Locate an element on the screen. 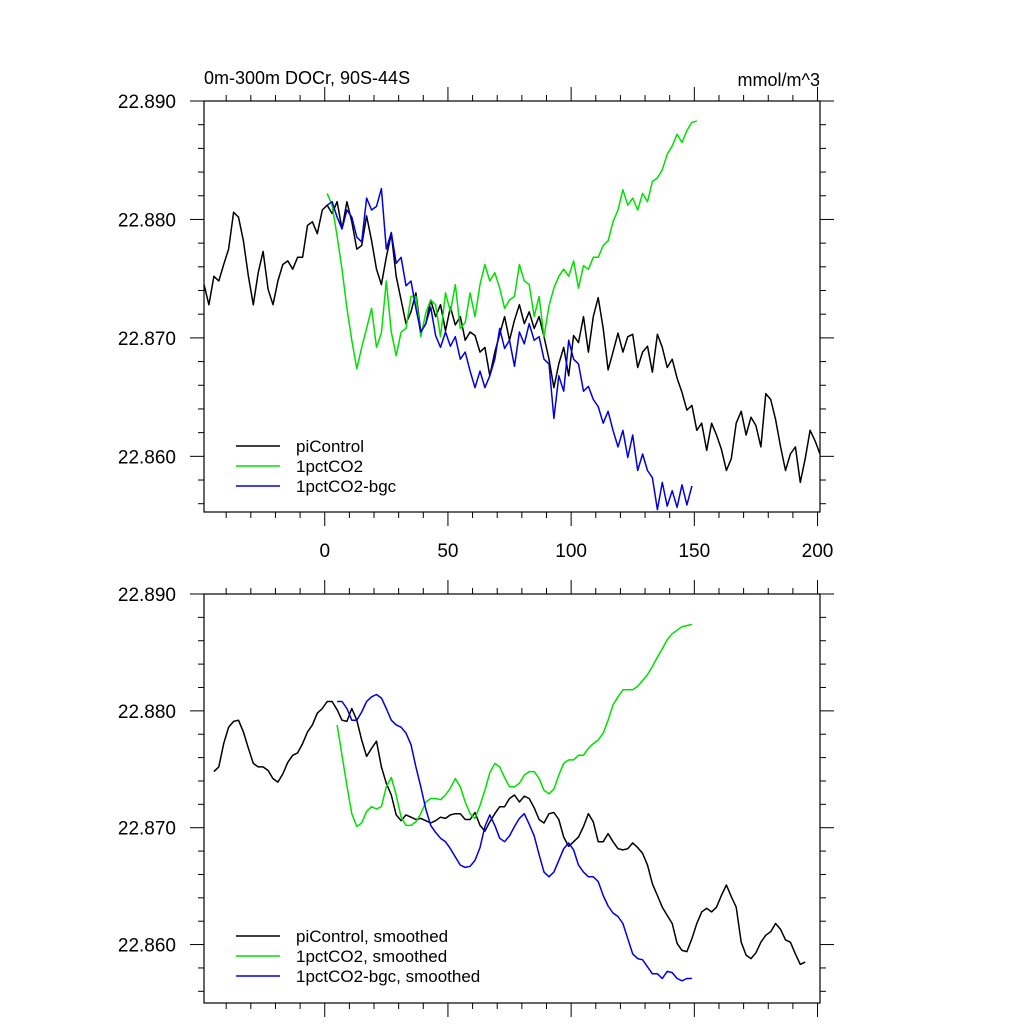 This screenshot has height=1024, width=1024. chart-title: 0m-300m DOCr, 90S-44S is located at coordinates (307, 78).